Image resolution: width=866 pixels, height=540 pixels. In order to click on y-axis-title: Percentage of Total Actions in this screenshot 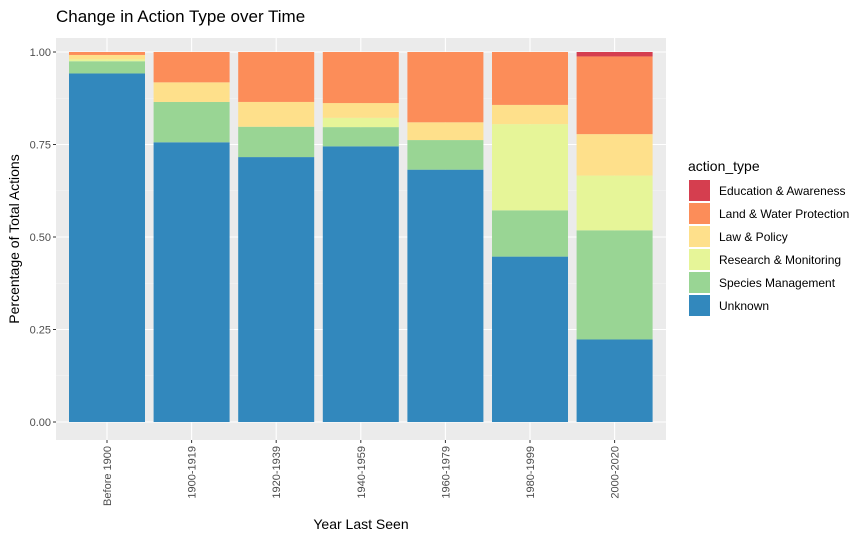, I will do `click(14, 238)`.